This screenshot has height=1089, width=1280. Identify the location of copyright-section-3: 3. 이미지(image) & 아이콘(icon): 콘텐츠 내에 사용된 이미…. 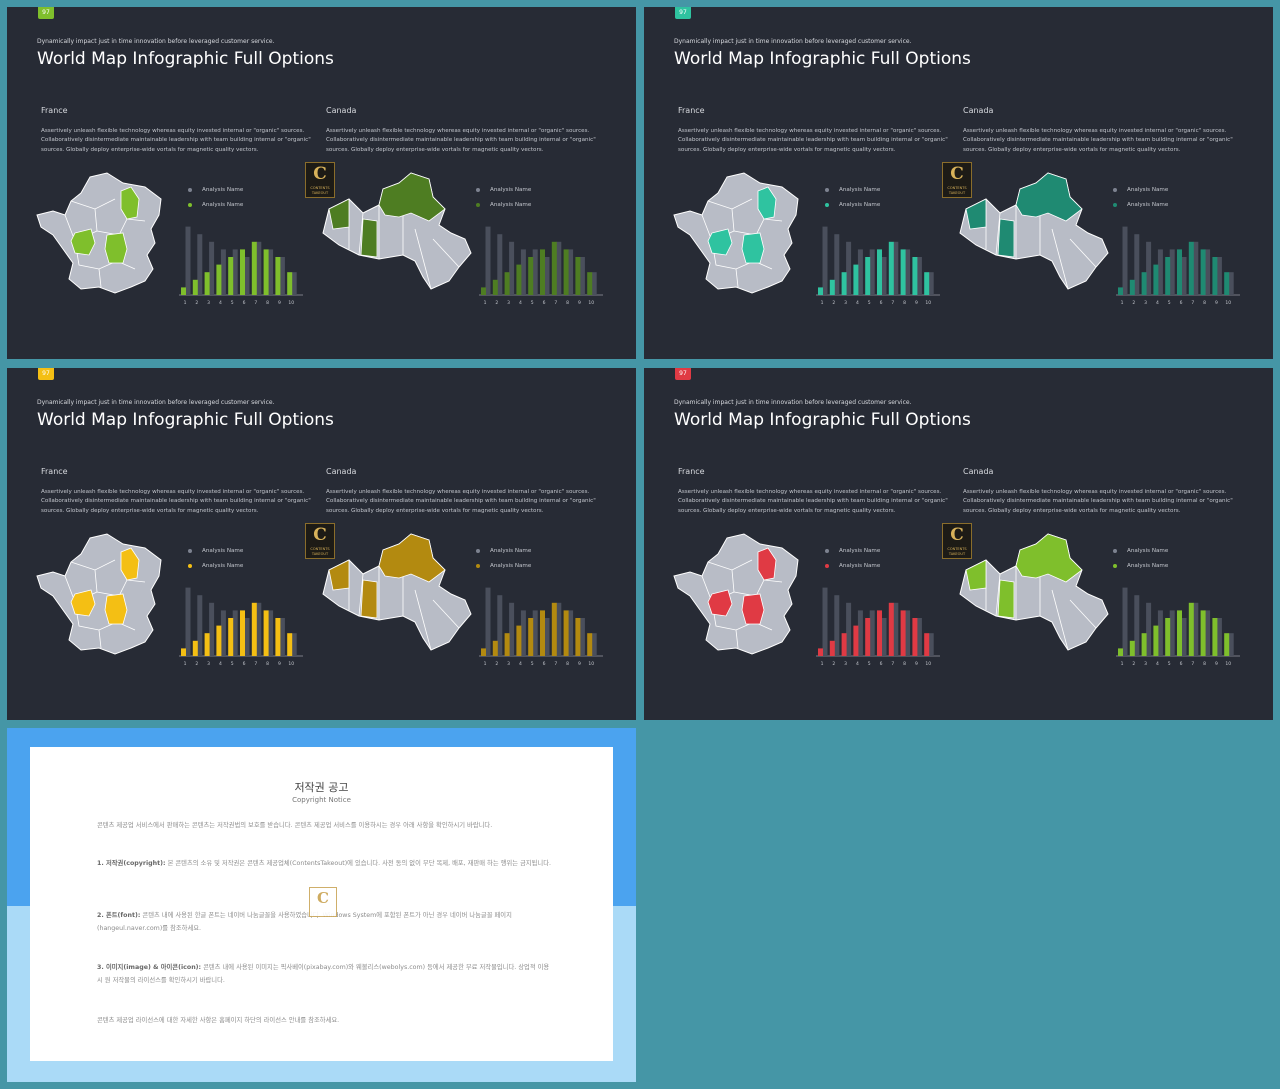
(324, 974).